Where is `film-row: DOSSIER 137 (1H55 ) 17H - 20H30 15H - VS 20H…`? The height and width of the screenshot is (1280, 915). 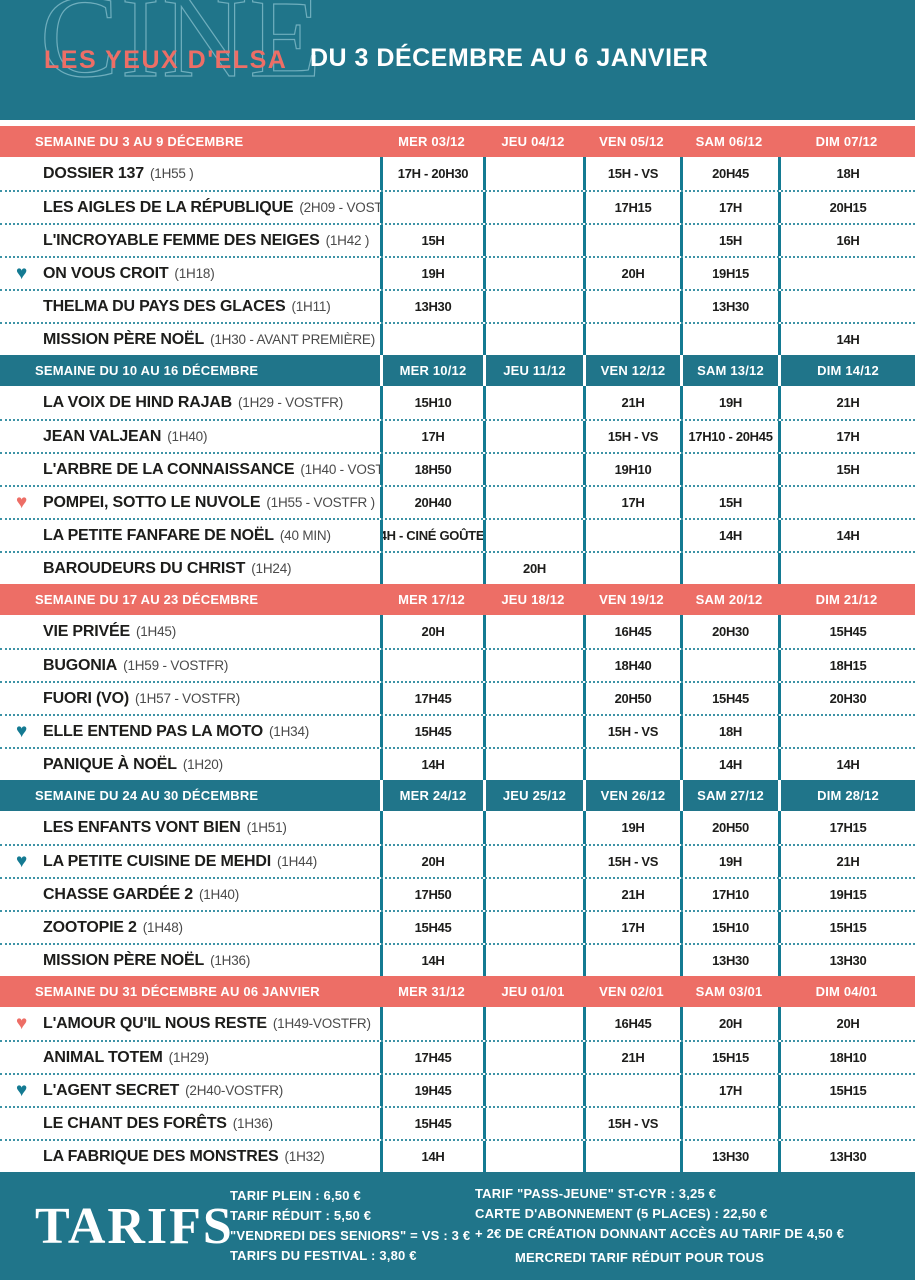 film-row: DOSSIER 137 (1H55 ) 17H - 20H30 15H - VS 20H… is located at coordinates (457, 173).